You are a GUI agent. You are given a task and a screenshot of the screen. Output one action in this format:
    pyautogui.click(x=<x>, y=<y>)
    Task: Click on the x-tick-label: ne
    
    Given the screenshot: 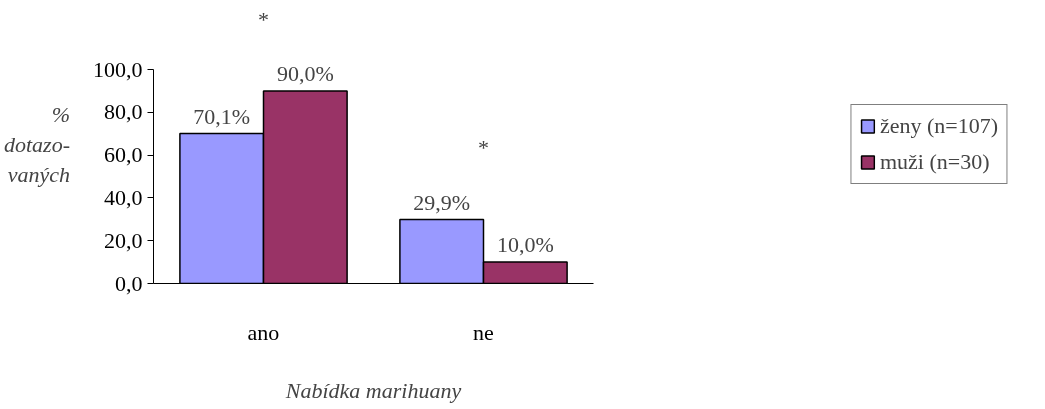 What is the action you would take?
    pyautogui.click(x=483, y=332)
    